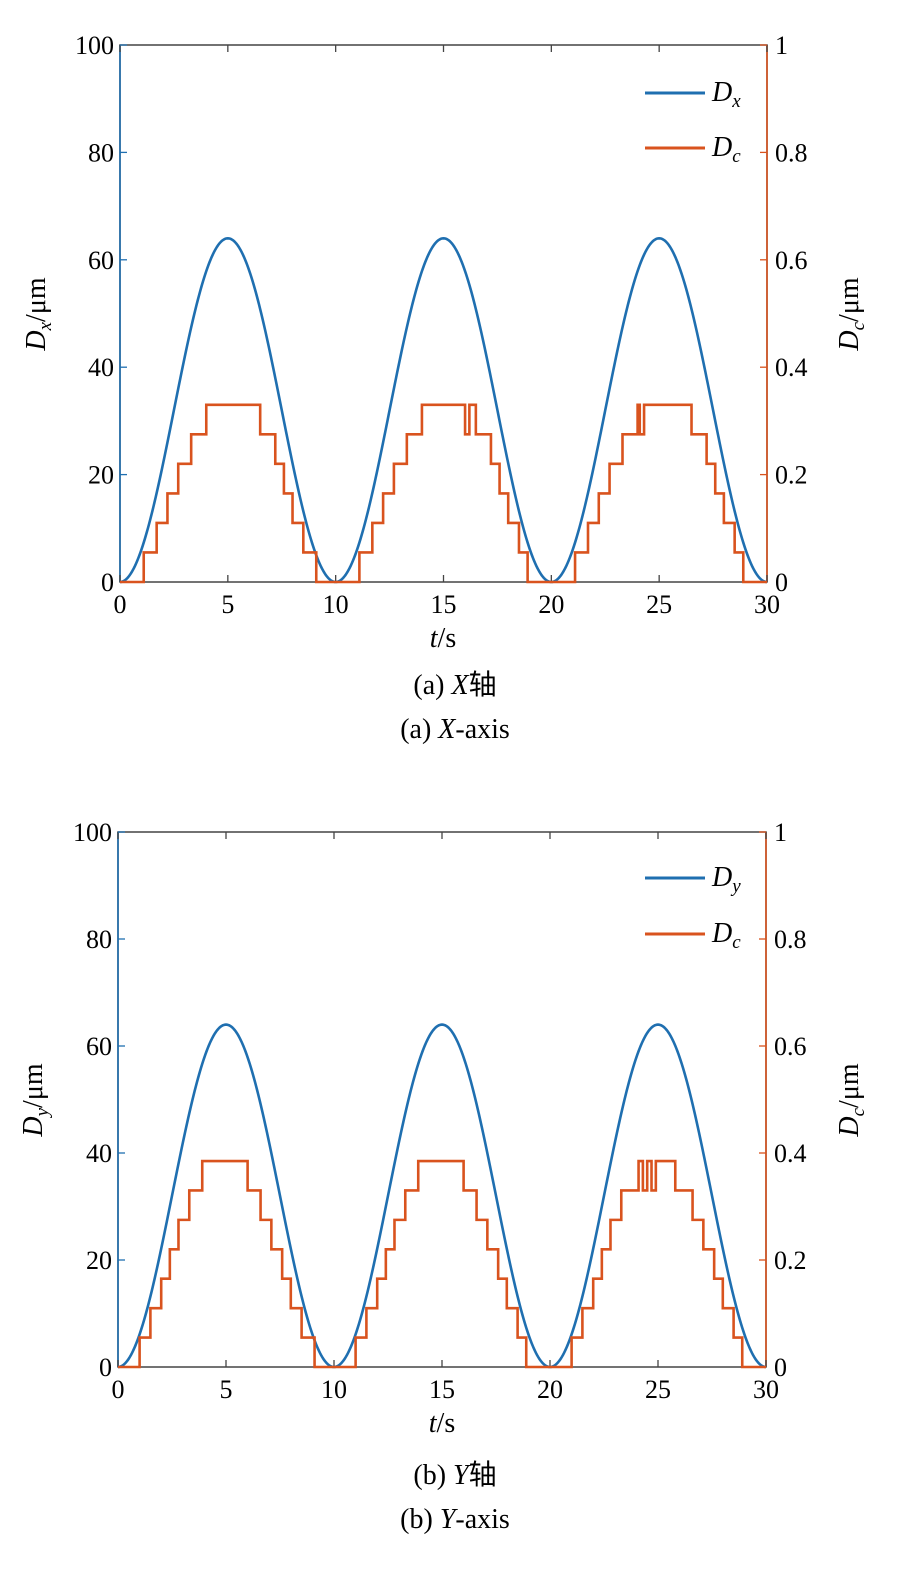  What do you see at coordinates (107, 582) in the screenshot?
I see `chart-a-y-left-tick-label-0: 0` at bounding box center [107, 582].